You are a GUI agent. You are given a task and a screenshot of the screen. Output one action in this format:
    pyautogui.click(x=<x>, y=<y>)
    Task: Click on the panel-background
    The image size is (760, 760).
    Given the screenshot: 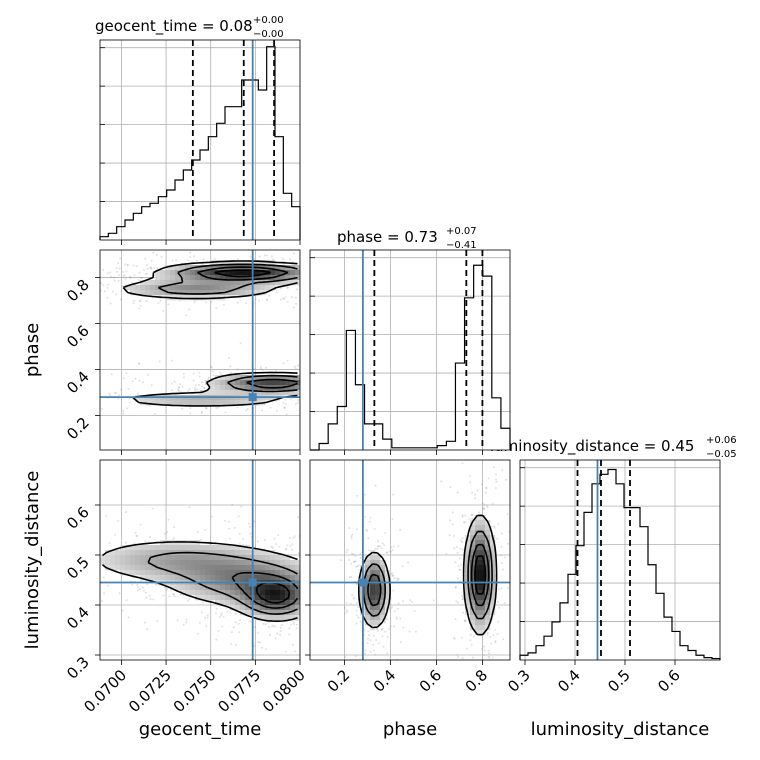 What is the action you would take?
    pyautogui.click(x=200, y=140)
    